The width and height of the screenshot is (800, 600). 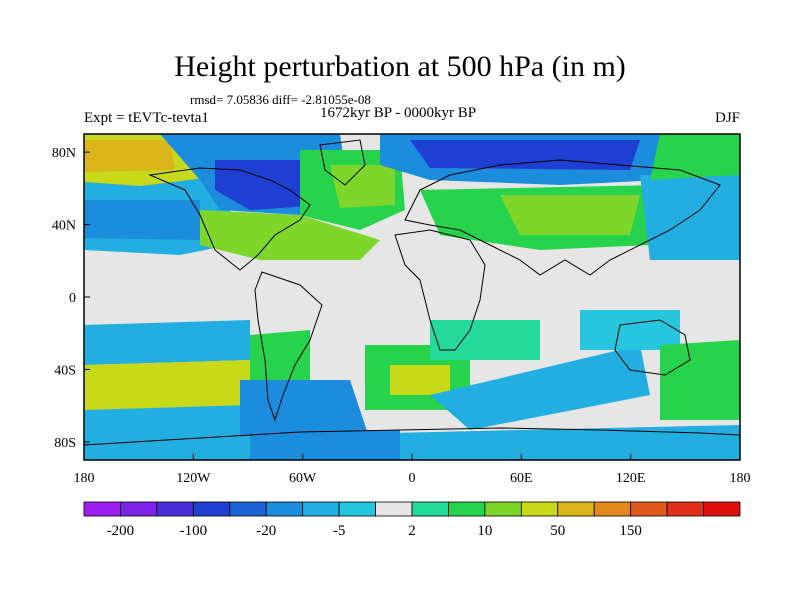 What do you see at coordinates (484, 531) in the screenshot?
I see `colorbar-label: 10` at bounding box center [484, 531].